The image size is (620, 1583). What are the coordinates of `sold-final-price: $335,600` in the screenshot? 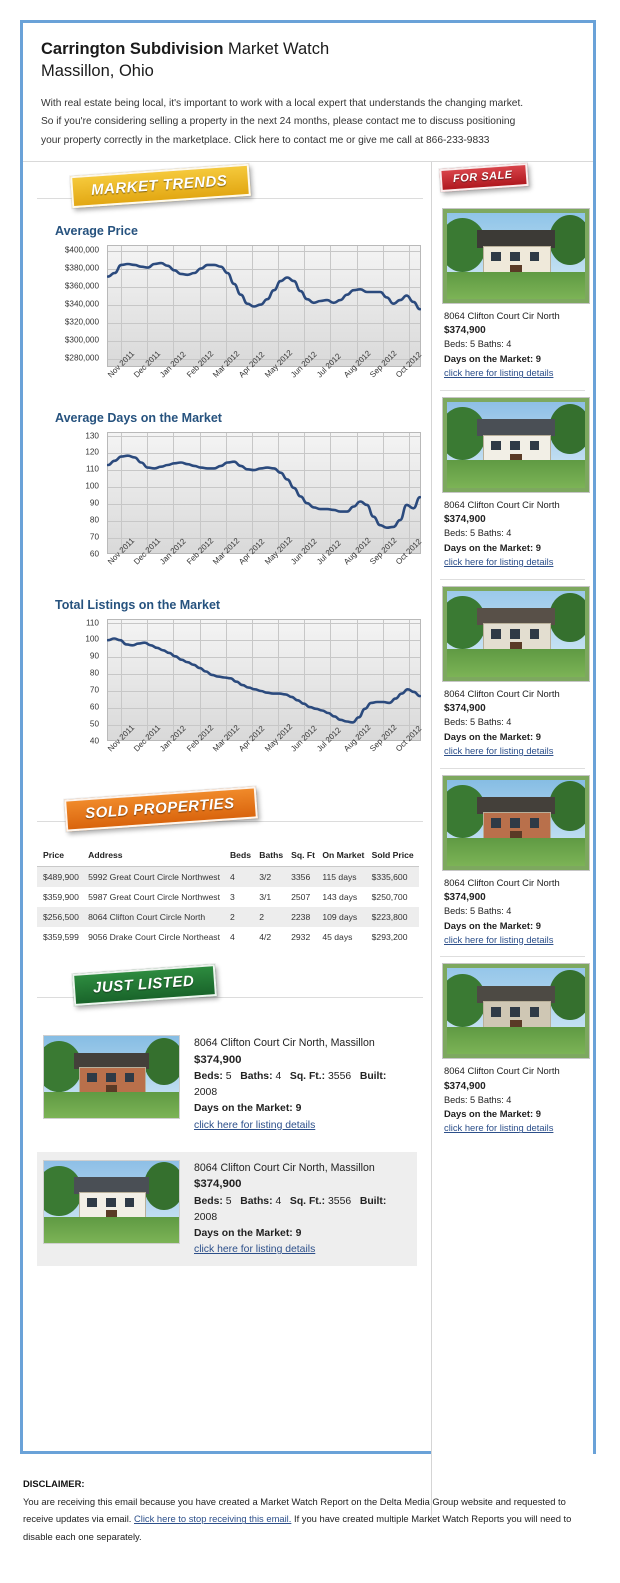 It's located at (394, 877).